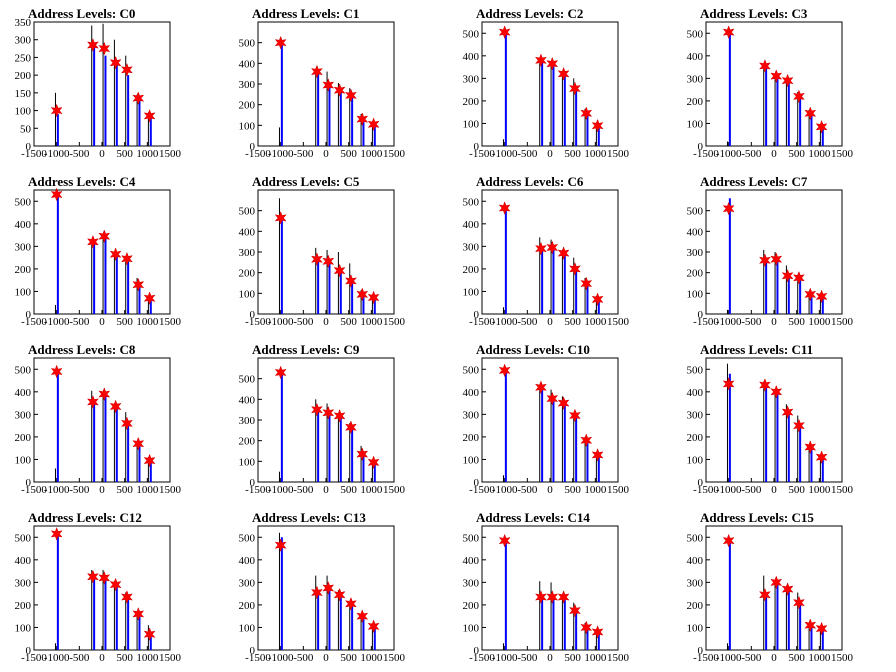 The height and width of the screenshot is (672, 896). What do you see at coordinates (756, 349) in the screenshot?
I see `chart-title: Address Levels: C11` at bounding box center [756, 349].